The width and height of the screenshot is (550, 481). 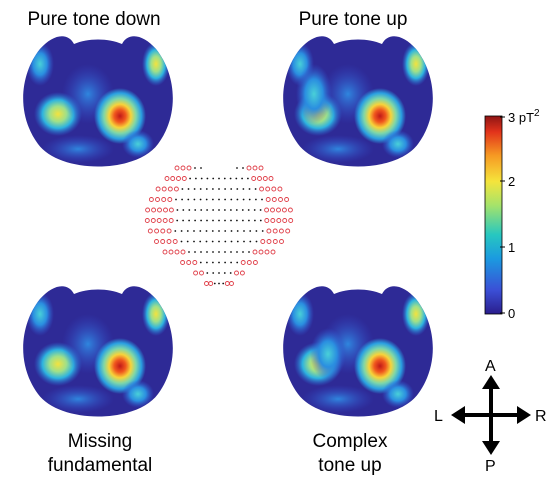 I want to click on colorbar-gradient, so click(x=493, y=215).